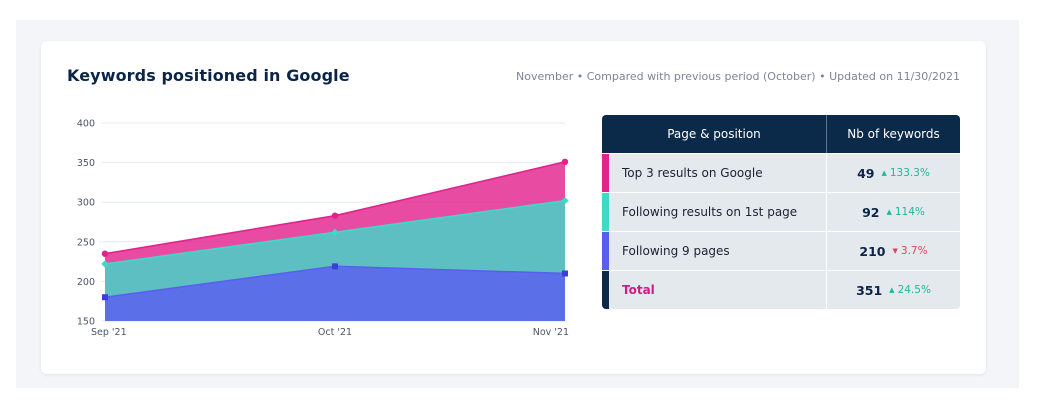  I want to click on x-tick-label: Nov '21, so click(551, 332).